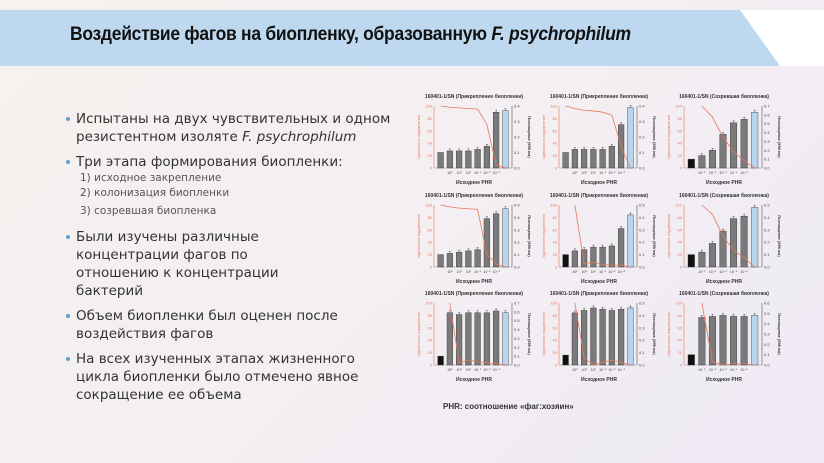  I want to click on sub-item: 2) колонизация биопленки, so click(155, 193).